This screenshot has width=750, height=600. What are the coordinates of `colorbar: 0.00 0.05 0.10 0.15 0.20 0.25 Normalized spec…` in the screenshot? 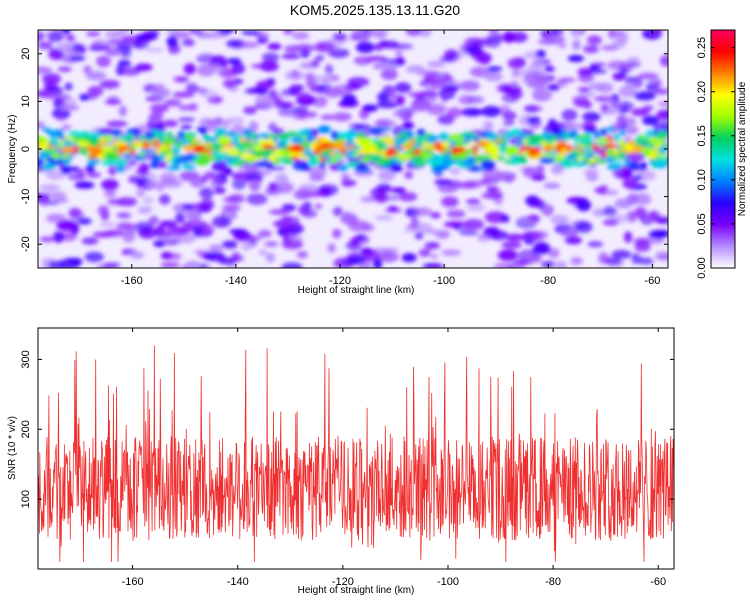 It's located at (722, 154).